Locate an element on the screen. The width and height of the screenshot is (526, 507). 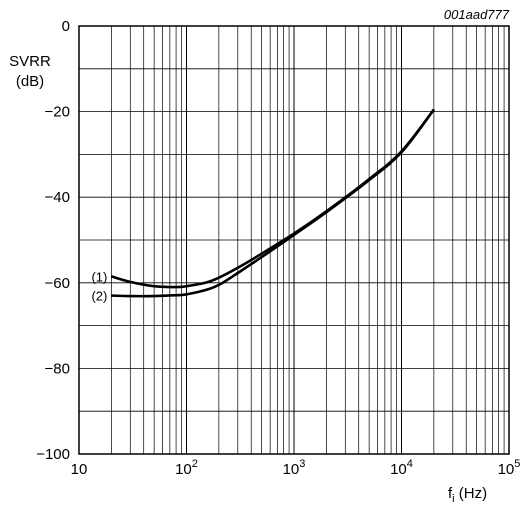
x-tick-label: 10⁵ is located at coordinates (509, 468).